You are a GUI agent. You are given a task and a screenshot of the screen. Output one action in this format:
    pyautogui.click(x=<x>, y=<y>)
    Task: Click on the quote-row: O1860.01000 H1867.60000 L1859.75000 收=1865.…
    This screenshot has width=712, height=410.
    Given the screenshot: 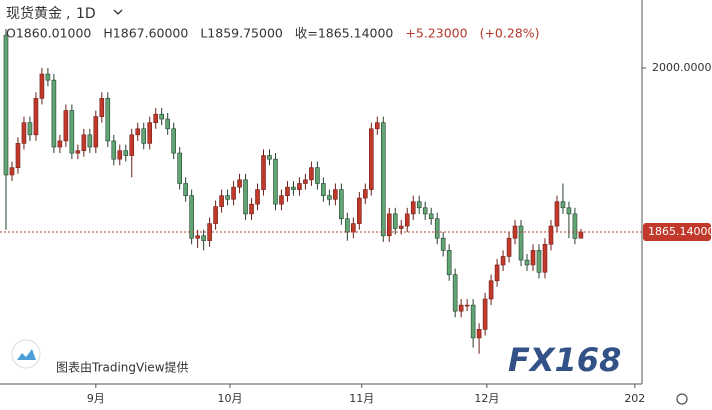 What is the action you would take?
    pyautogui.click(x=273, y=33)
    